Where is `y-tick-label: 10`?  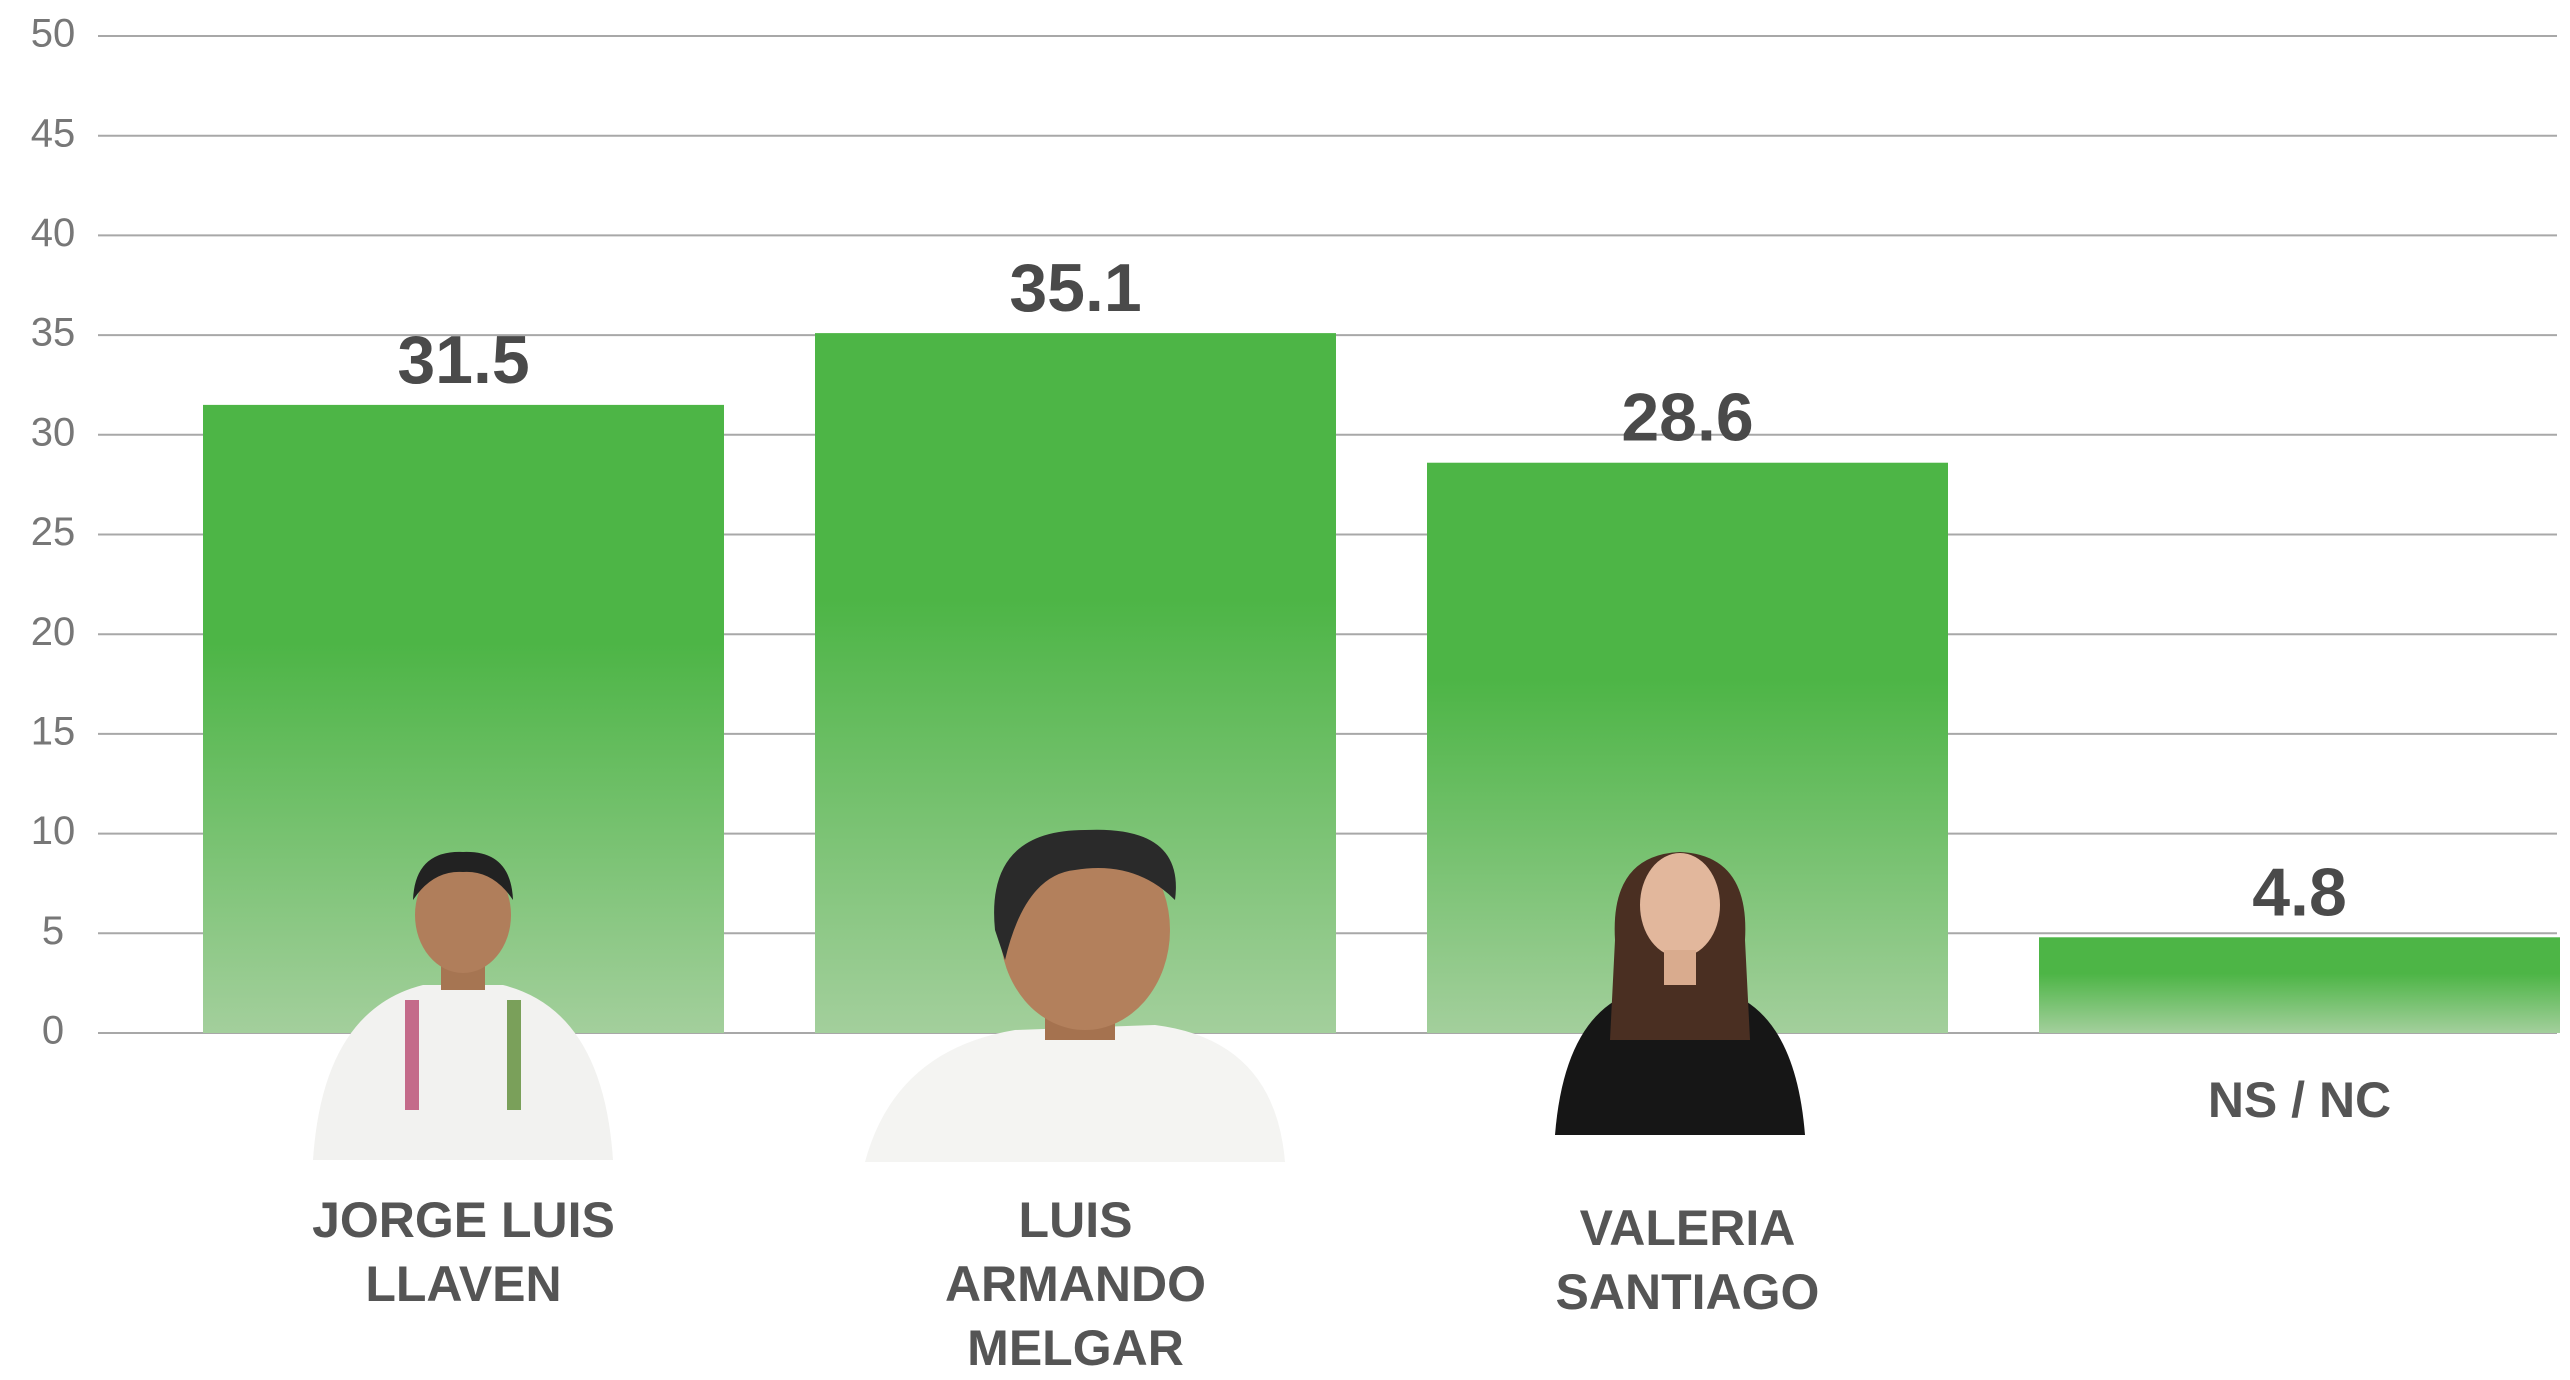
y-tick-label: 10 is located at coordinates (53, 831).